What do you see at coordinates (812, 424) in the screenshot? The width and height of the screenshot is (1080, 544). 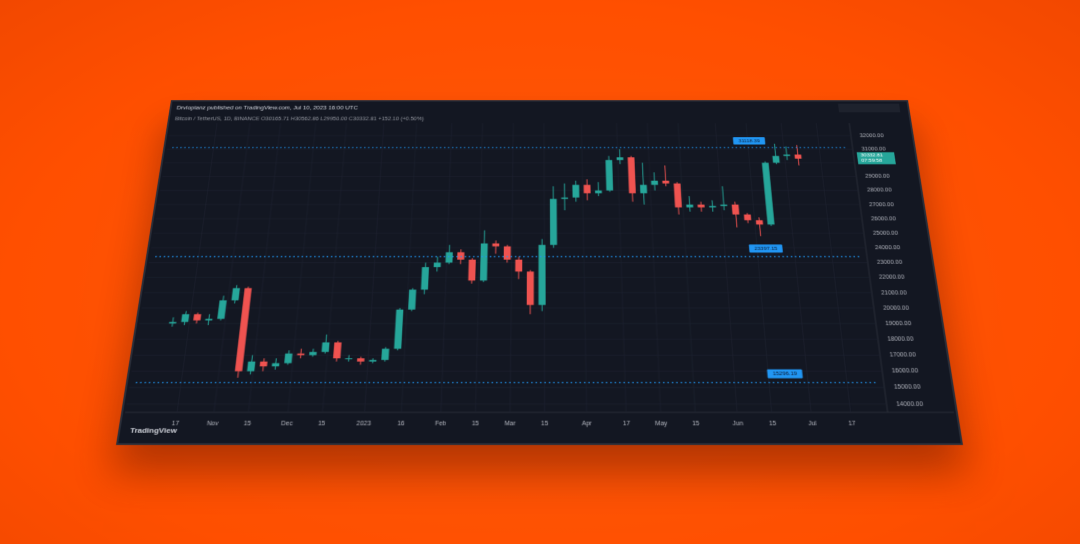 I see `x-tick-label: Jul` at bounding box center [812, 424].